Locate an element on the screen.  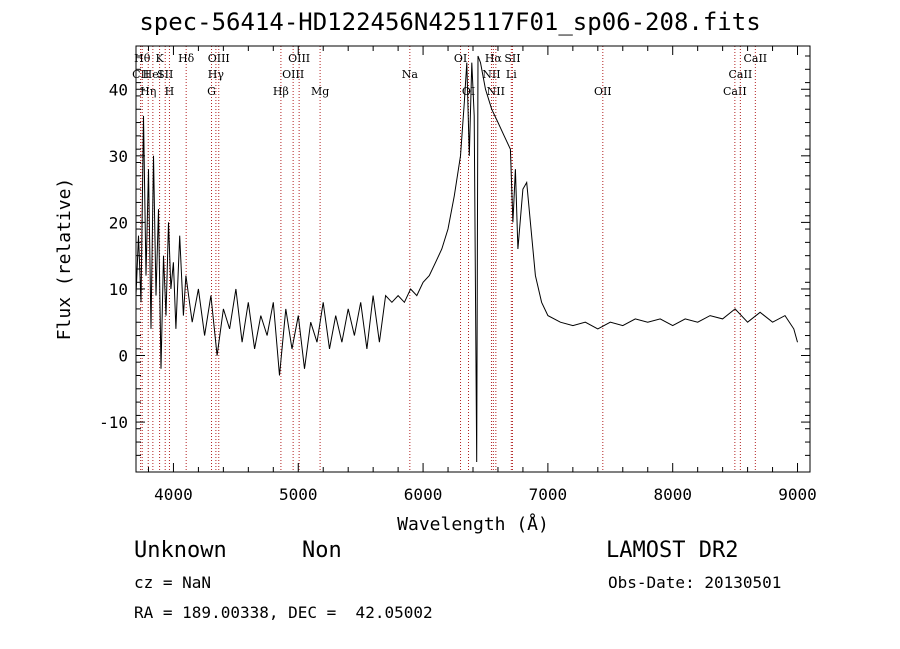
spectral-line-label: K is located at coordinates (159, 58).